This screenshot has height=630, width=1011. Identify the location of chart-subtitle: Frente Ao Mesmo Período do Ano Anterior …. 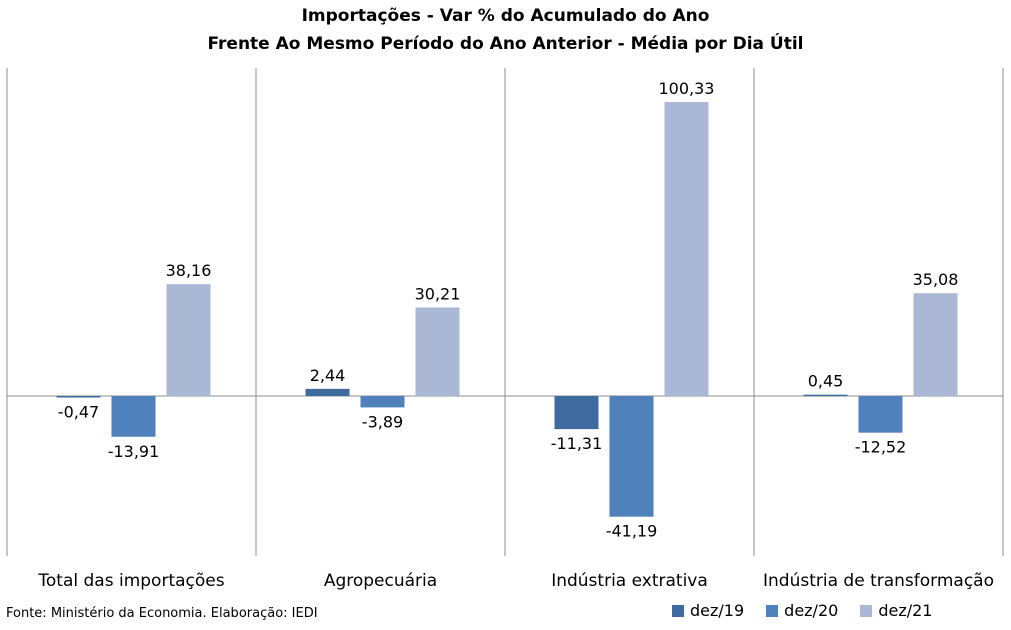
(505, 44).